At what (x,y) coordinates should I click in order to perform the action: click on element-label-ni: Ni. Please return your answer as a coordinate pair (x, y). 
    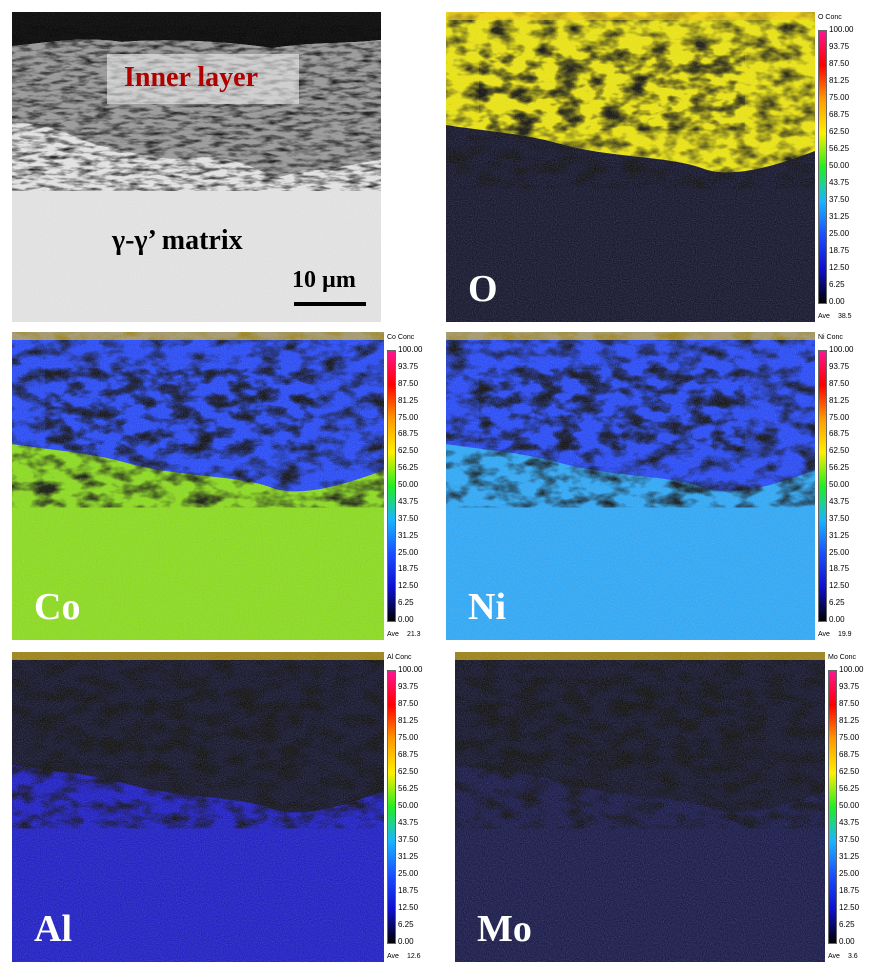
    Looking at the image, I should click on (487, 607).